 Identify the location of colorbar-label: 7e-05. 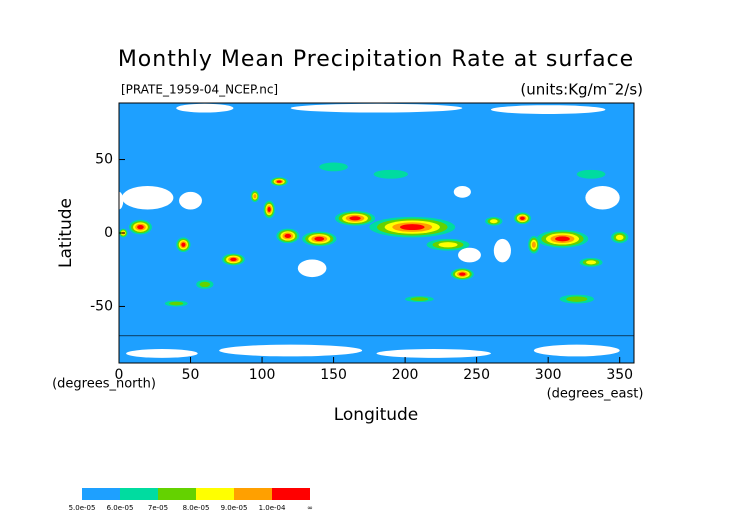
(158, 508).